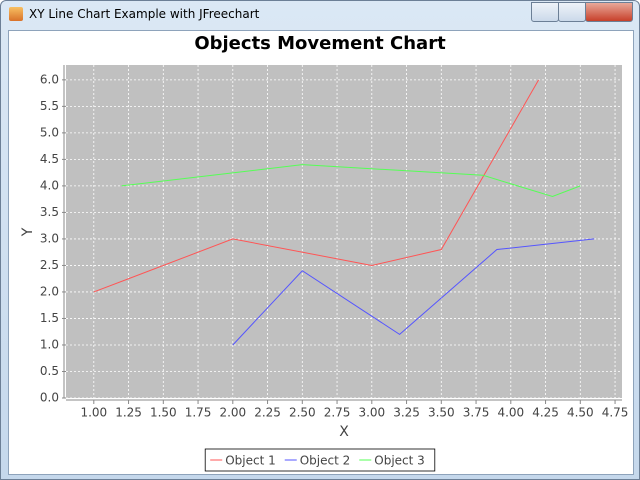 The width and height of the screenshot is (640, 480). What do you see at coordinates (49, 238) in the screenshot?
I see `y-tick-label: 3.0` at bounding box center [49, 238].